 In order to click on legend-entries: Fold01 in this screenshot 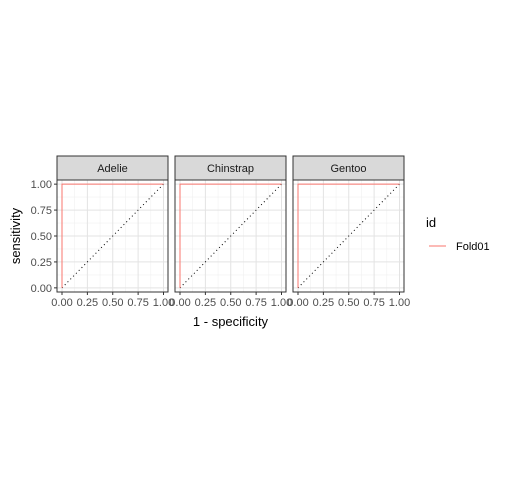, I will do `click(459, 247)`.